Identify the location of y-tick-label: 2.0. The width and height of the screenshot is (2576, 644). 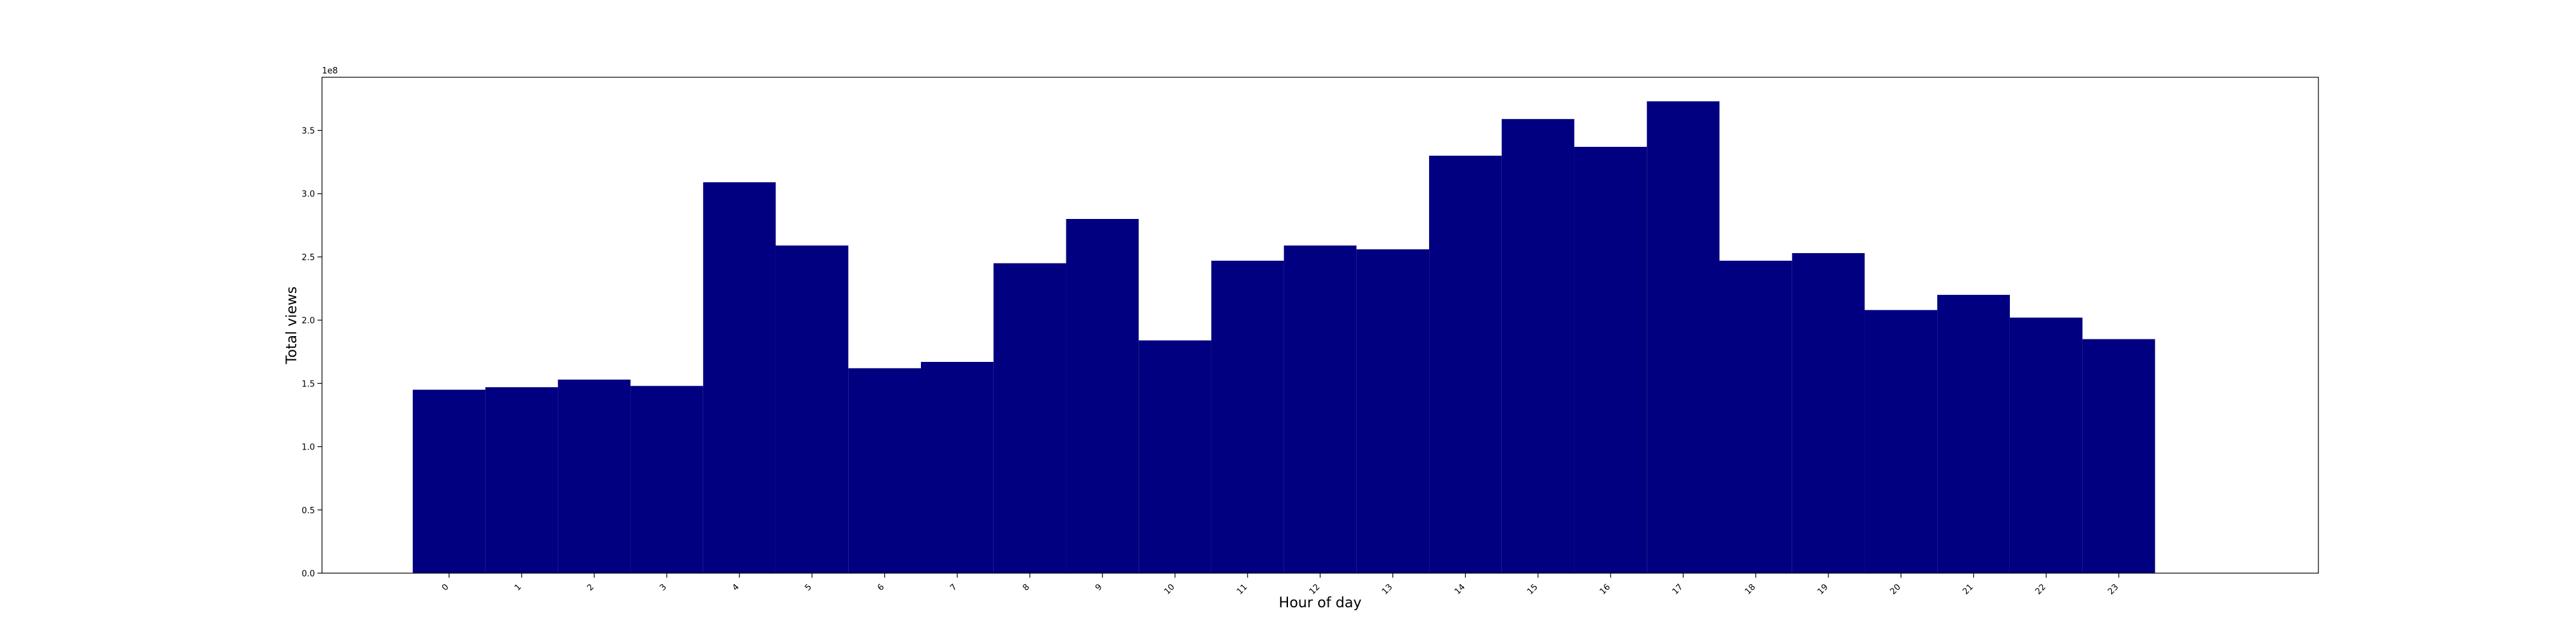
(308, 321).